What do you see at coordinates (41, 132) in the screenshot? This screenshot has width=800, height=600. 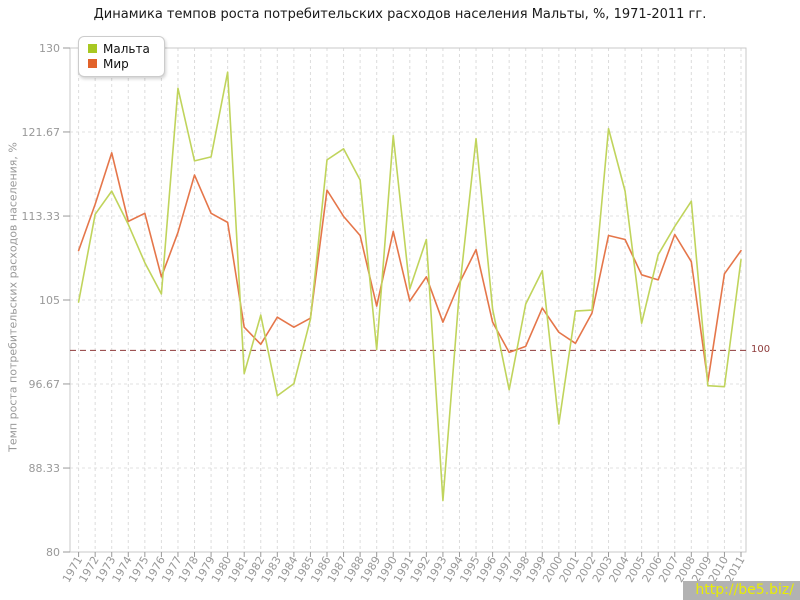 I see `y-tick-label: 121.67` at bounding box center [41, 132].